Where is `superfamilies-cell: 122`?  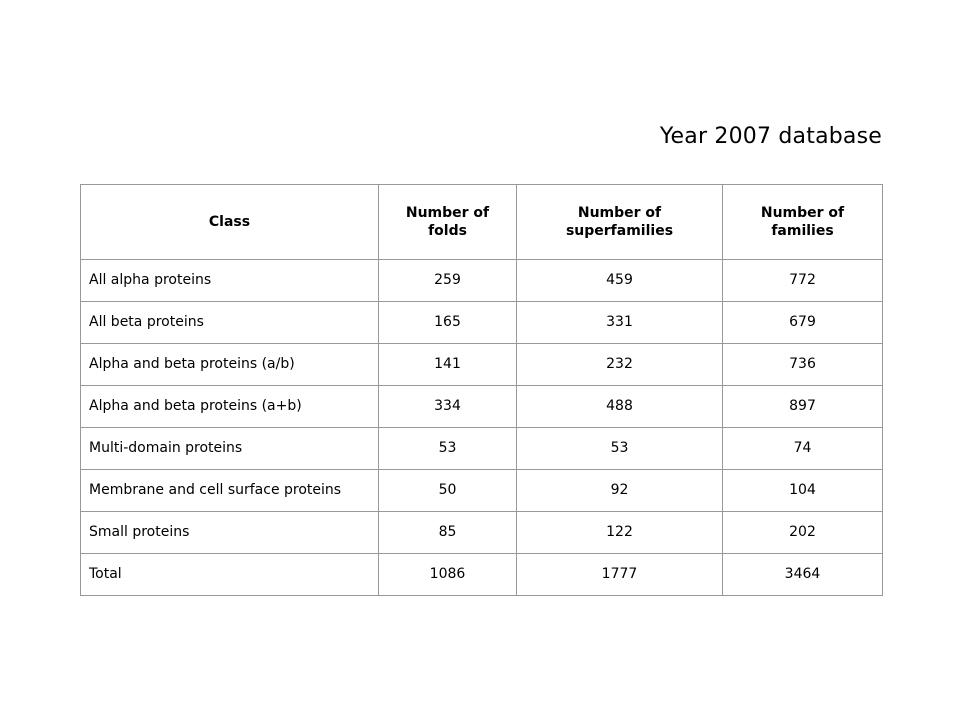 superfamilies-cell: 122 is located at coordinates (619, 532).